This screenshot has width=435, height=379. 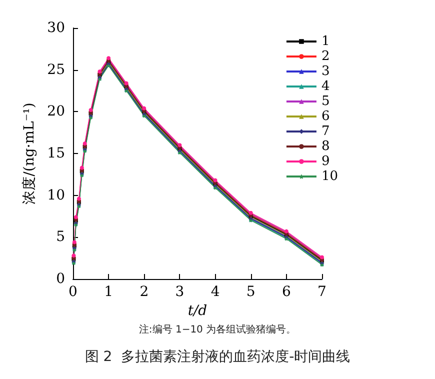 What do you see at coordinates (217, 357) in the screenshot?
I see `caption: 图 2 多拉菌素注射液的血药浓度-时间曲线` at bounding box center [217, 357].